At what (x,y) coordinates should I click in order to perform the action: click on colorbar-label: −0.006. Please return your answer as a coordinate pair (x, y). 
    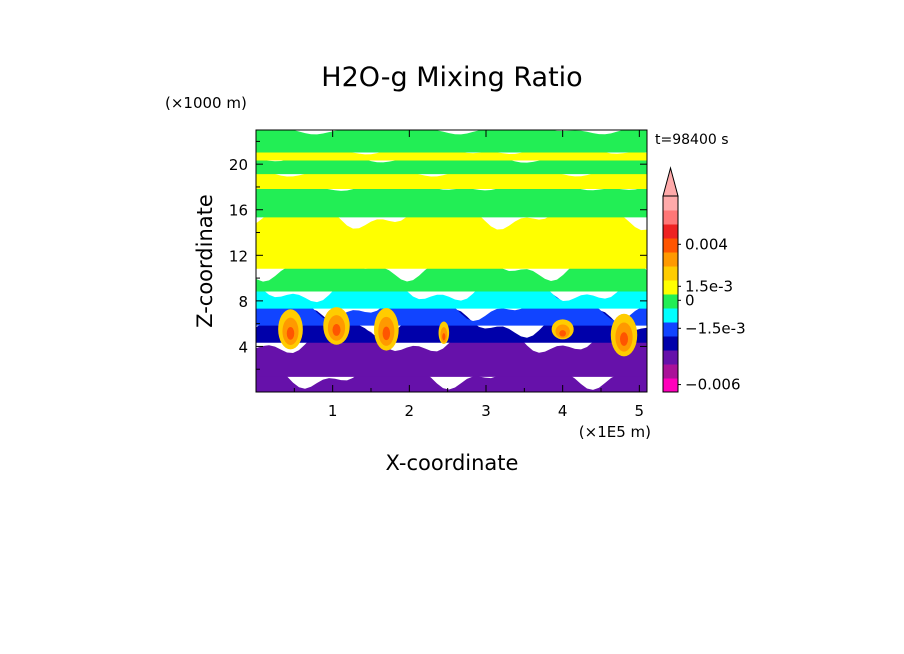
    Looking at the image, I should click on (713, 385).